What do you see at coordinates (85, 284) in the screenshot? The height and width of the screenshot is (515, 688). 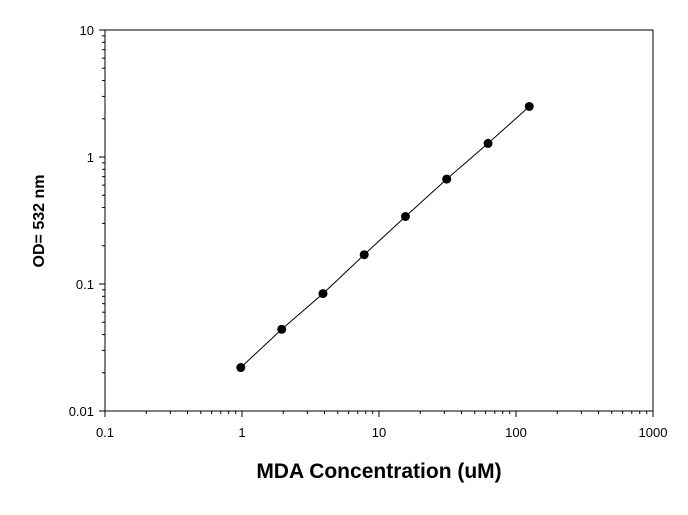 I see `y-tick-label: 0.1` at bounding box center [85, 284].